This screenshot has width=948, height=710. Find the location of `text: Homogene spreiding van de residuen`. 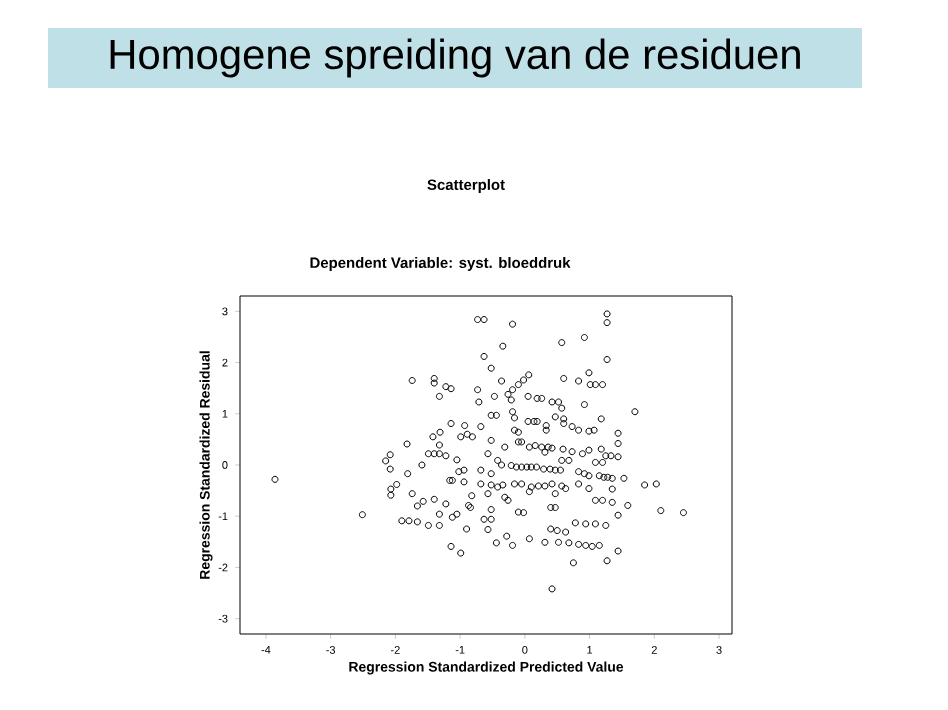

text: Homogene spreiding van de residuen is located at coordinates (455, 58).